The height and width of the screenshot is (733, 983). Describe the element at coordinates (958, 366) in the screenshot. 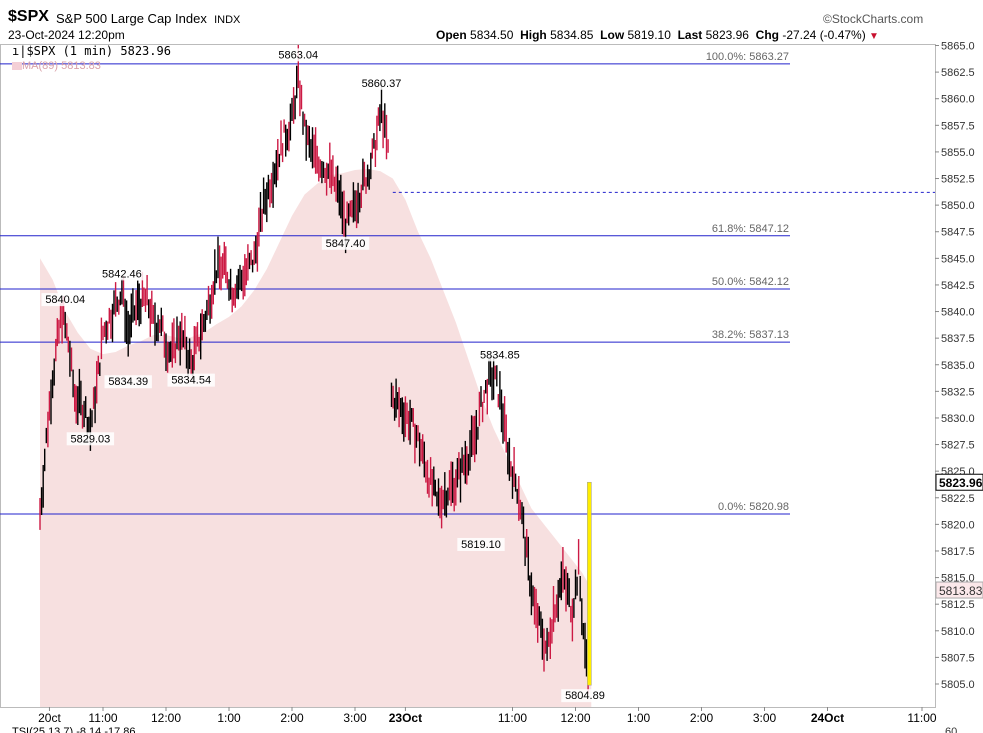

I see `y-tick-label: 5835.0` at that location.